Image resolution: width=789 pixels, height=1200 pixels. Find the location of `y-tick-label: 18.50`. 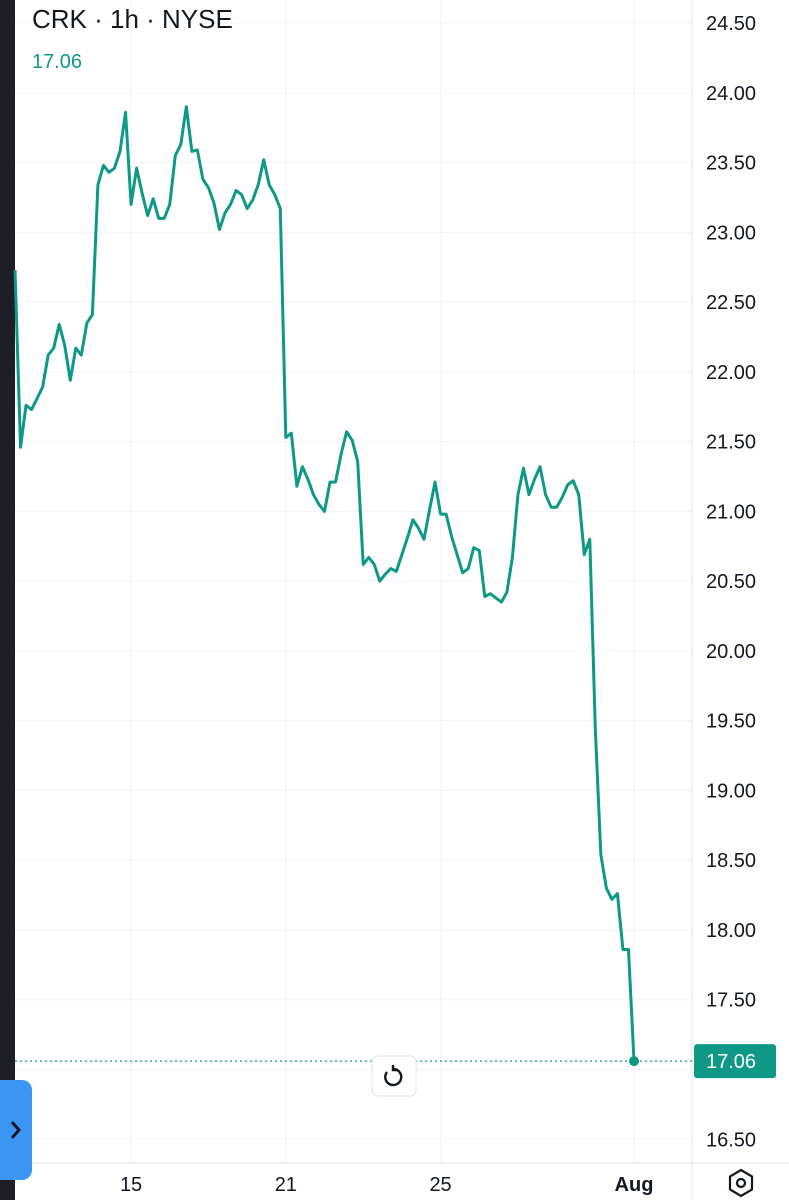

y-tick-label: 18.50 is located at coordinates (731, 861).